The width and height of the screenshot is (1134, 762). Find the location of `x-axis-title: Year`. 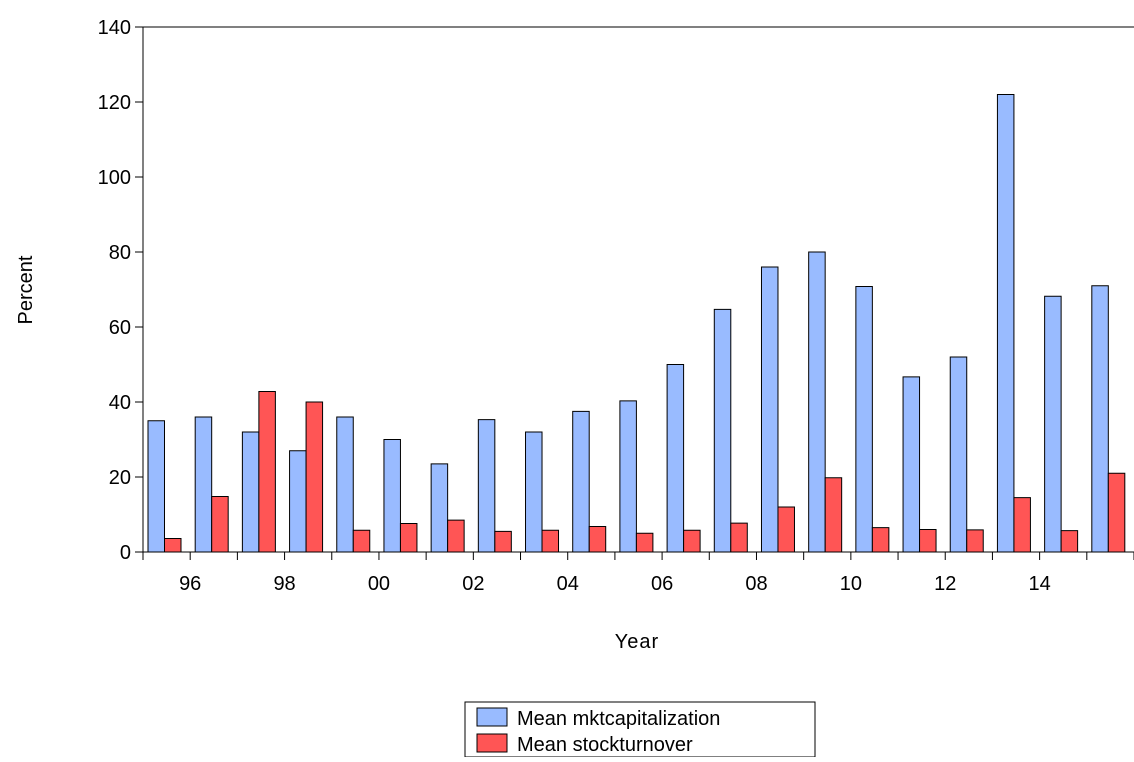

x-axis-title: Year is located at coordinates (637, 642).